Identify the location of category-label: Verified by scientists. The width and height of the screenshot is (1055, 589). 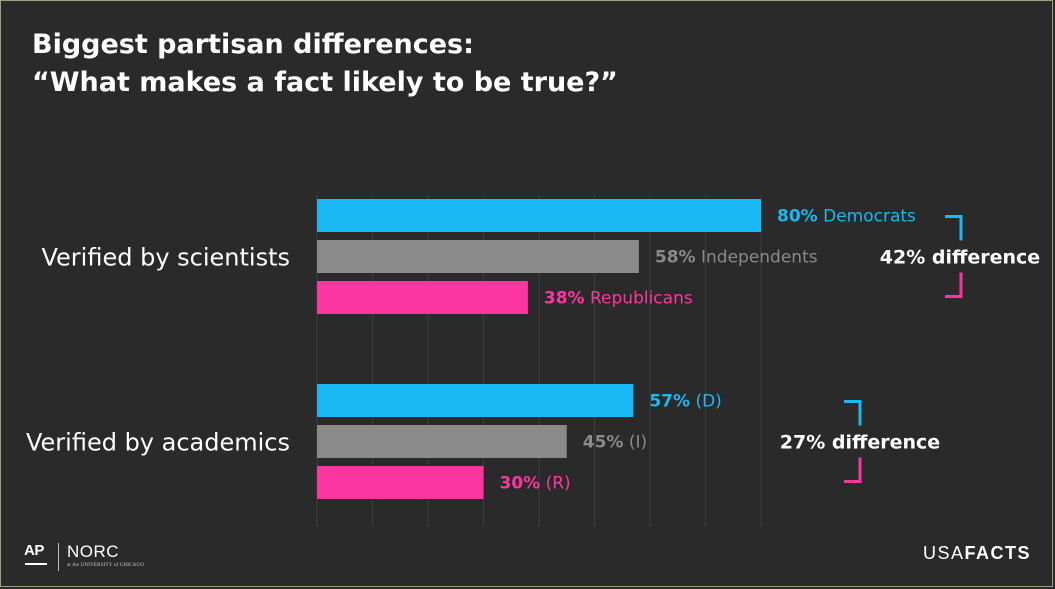
(165, 258).